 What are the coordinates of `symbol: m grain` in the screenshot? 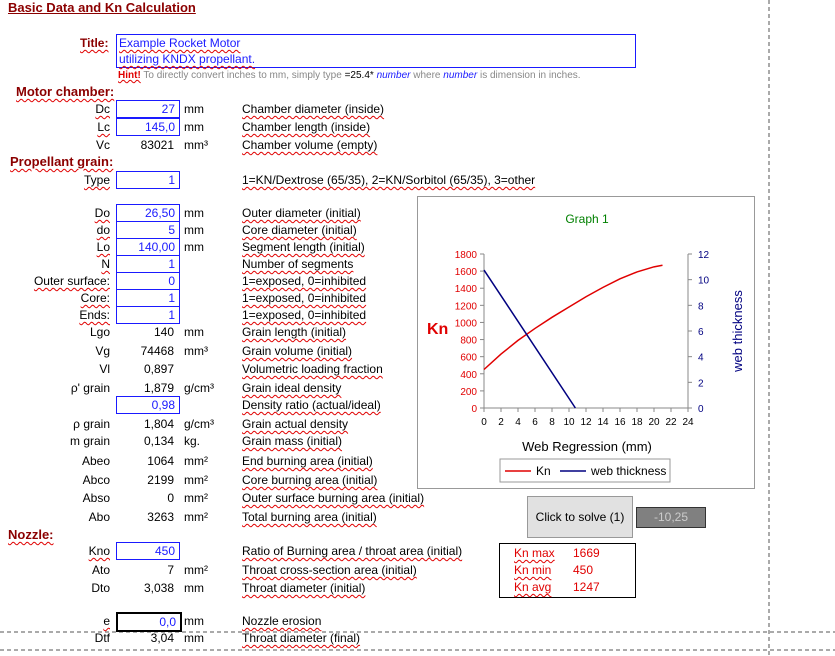 It's located at (89, 441).